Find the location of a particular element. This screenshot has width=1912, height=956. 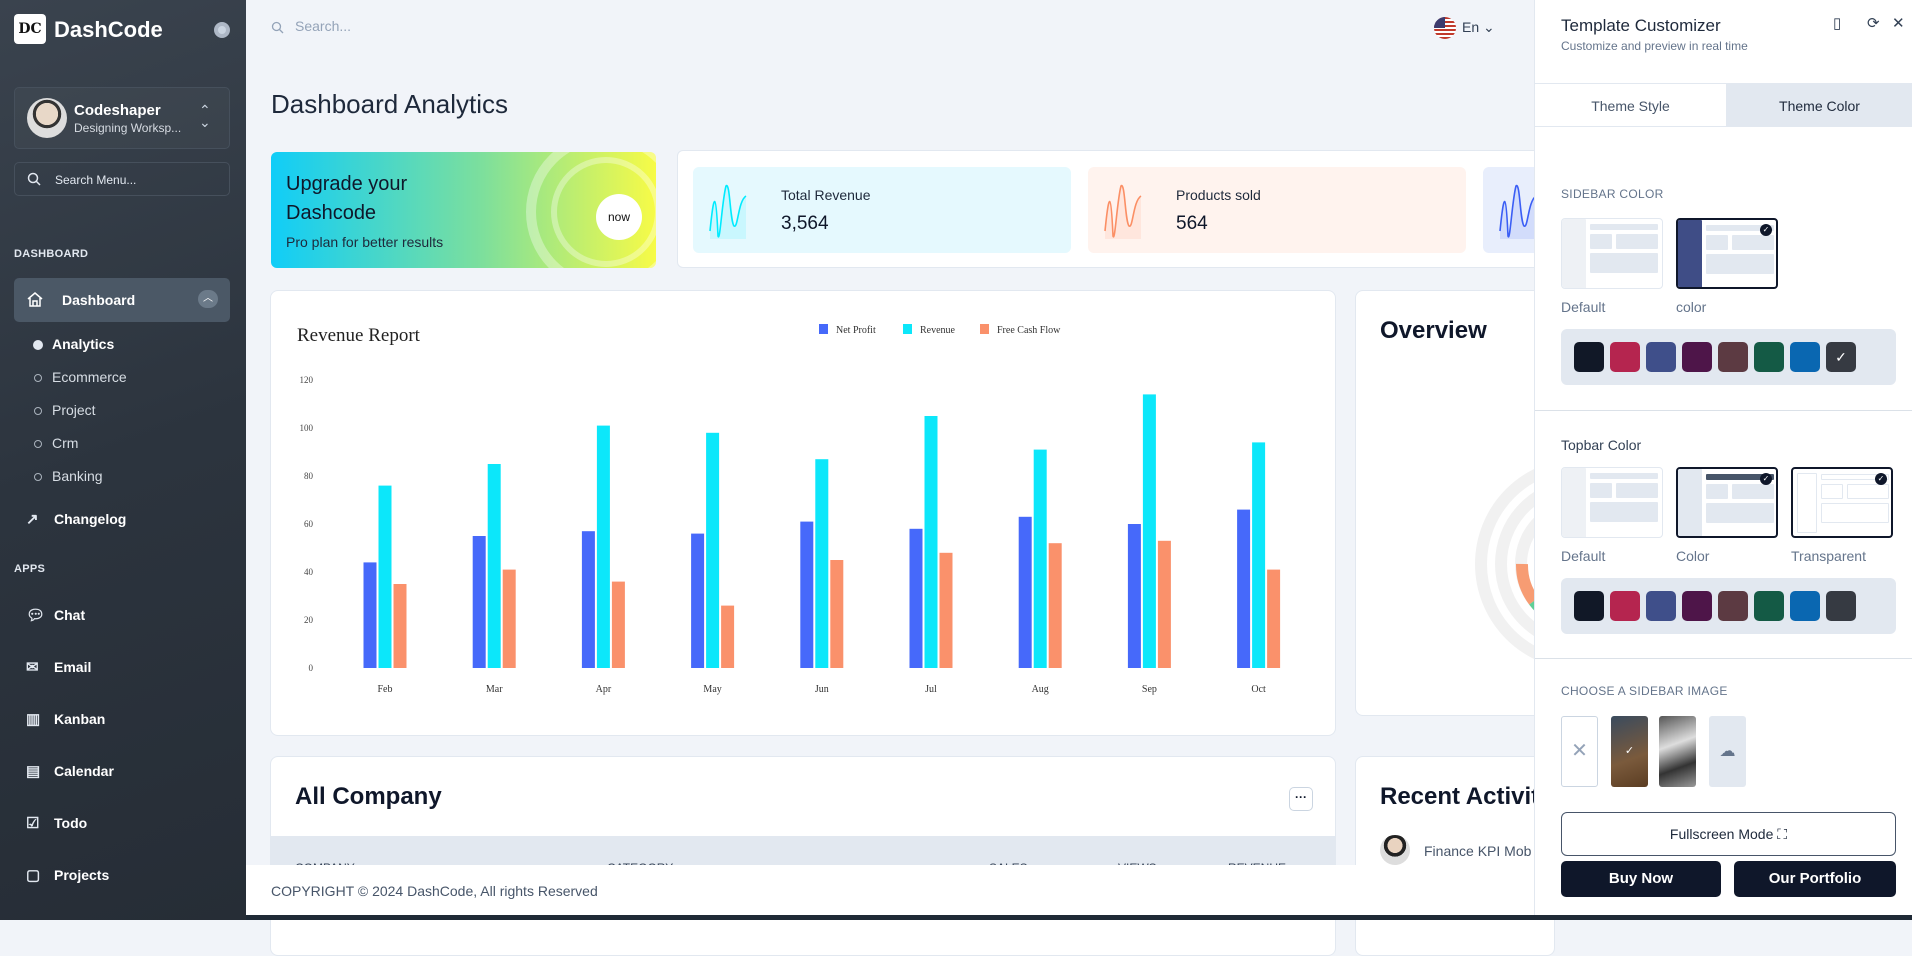

activity-item: Finance KPI Mob is located at coordinates (1478, 851).